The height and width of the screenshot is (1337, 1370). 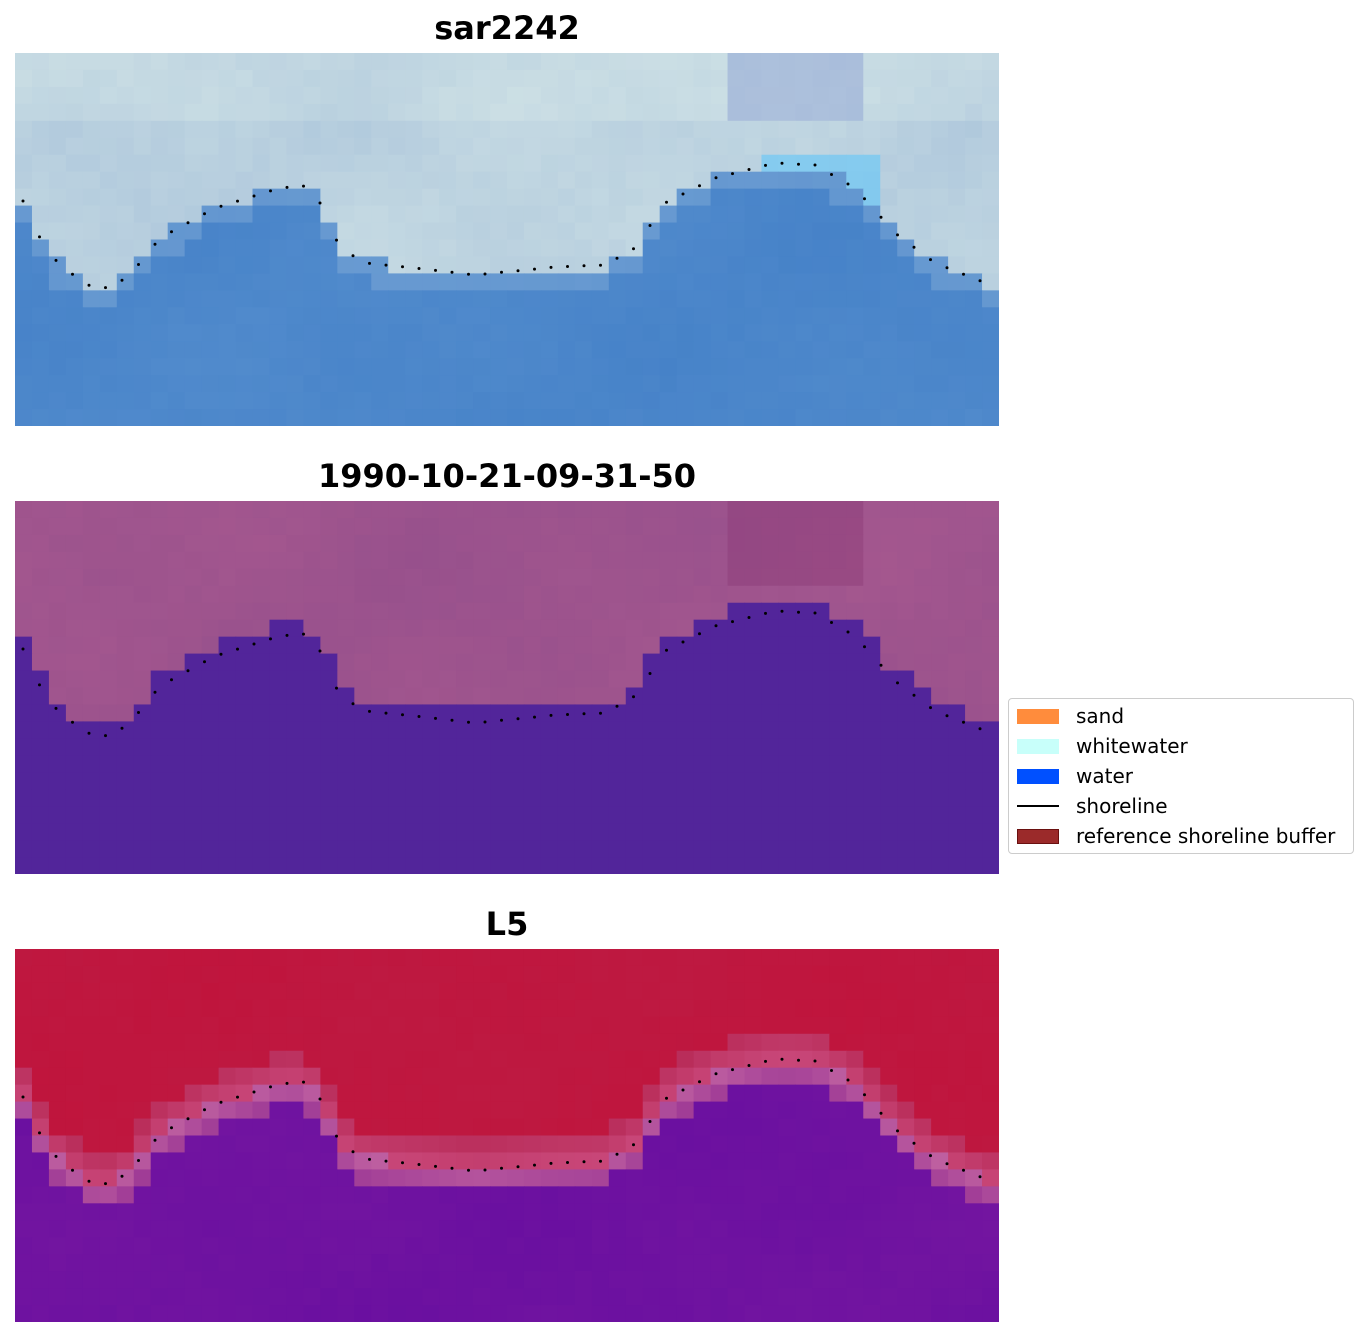 I want to click on legend-swatch-water, so click(x=1038, y=776).